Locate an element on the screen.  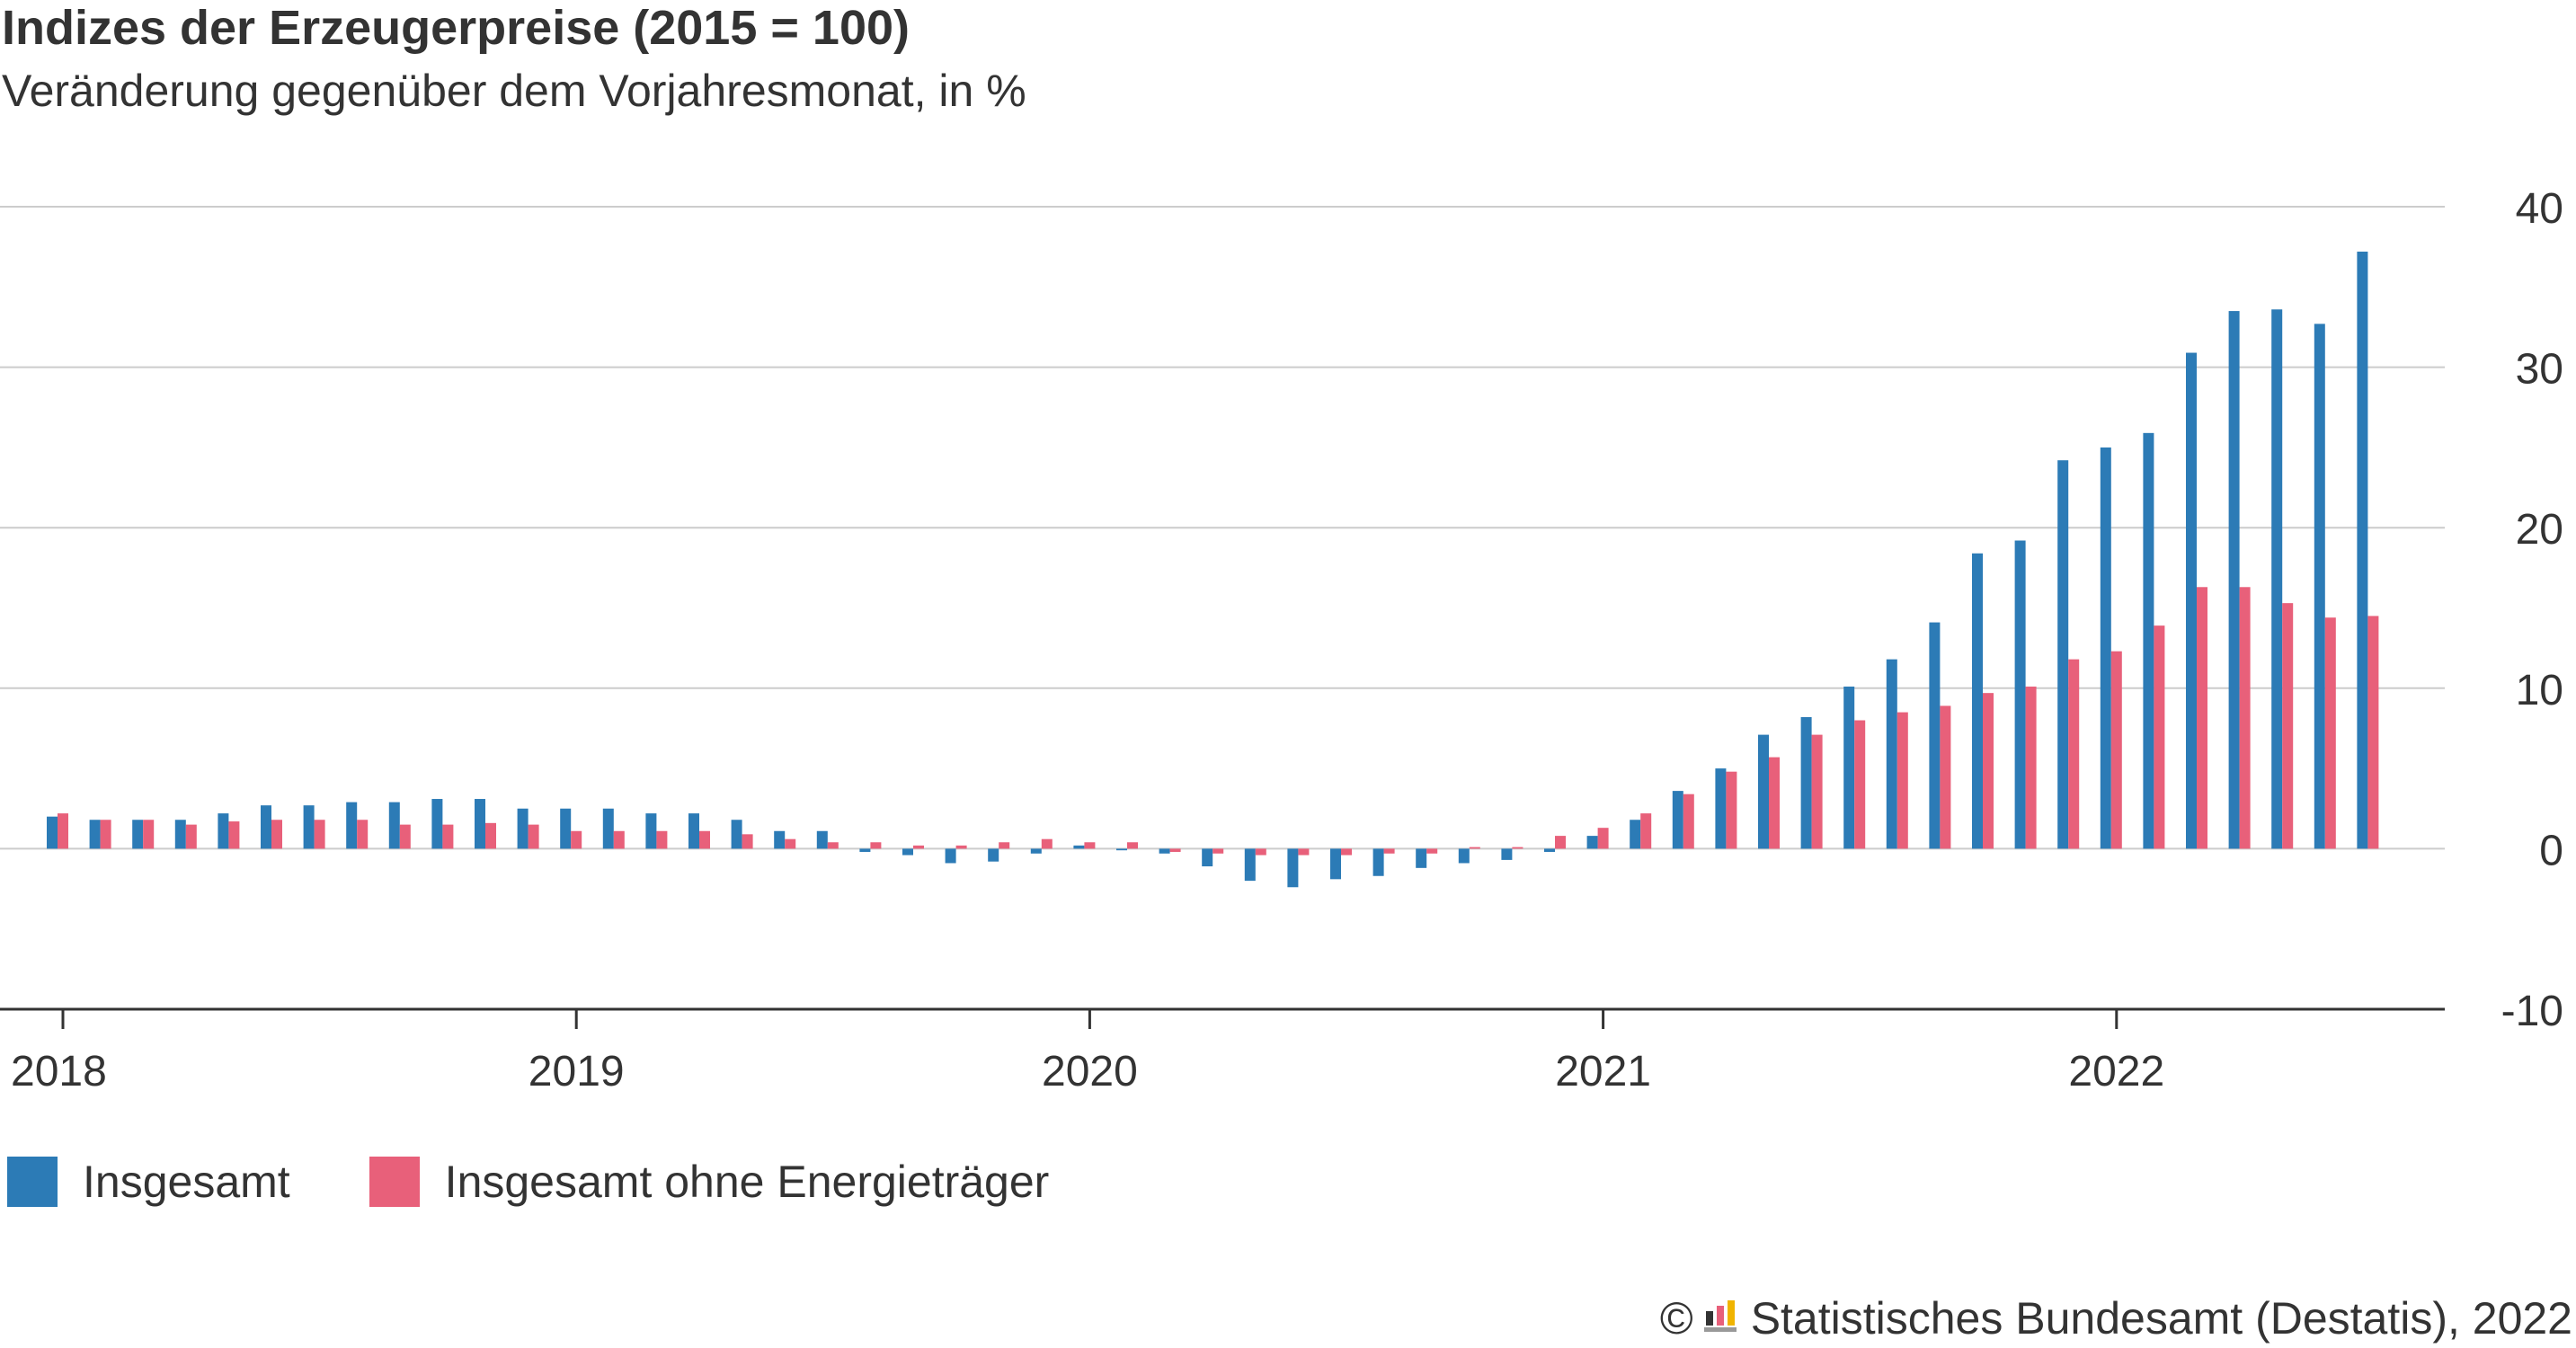
legend-label-insgesamt: Insgesamt is located at coordinates (186, 1182).